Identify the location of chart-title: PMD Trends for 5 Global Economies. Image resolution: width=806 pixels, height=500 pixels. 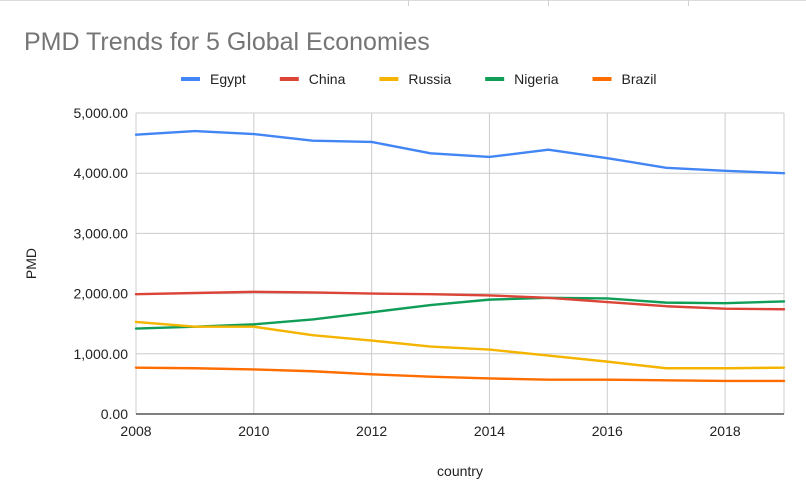
(227, 42).